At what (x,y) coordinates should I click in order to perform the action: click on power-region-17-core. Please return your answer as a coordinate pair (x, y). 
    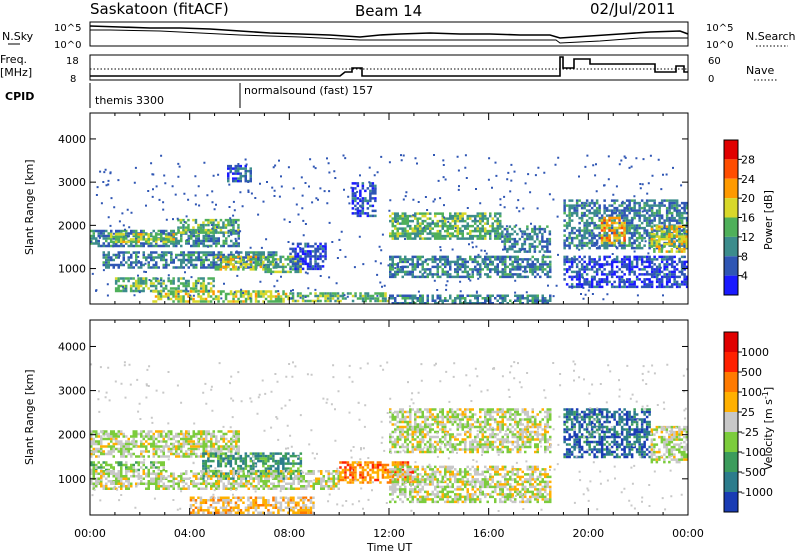
    Looking at the image, I should click on (613, 230).